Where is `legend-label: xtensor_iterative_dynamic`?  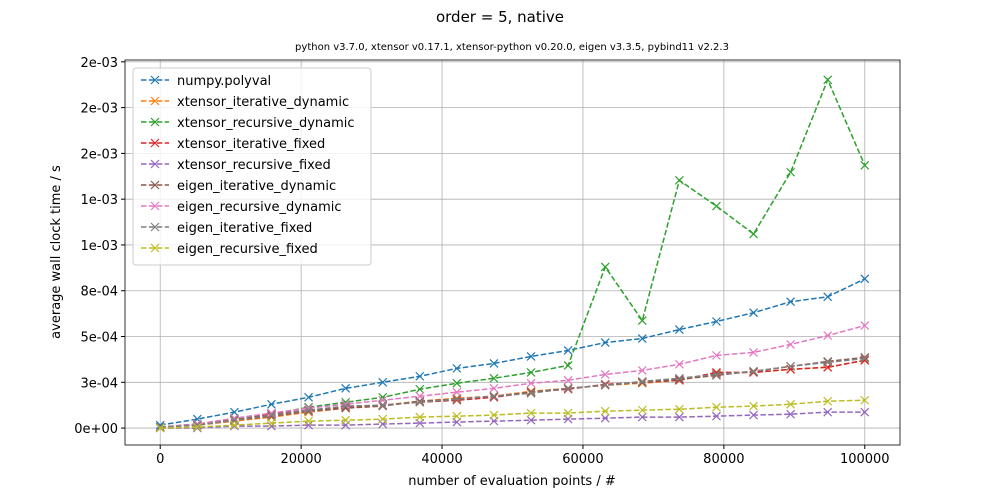 legend-label: xtensor_iterative_dynamic is located at coordinates (263, 102).